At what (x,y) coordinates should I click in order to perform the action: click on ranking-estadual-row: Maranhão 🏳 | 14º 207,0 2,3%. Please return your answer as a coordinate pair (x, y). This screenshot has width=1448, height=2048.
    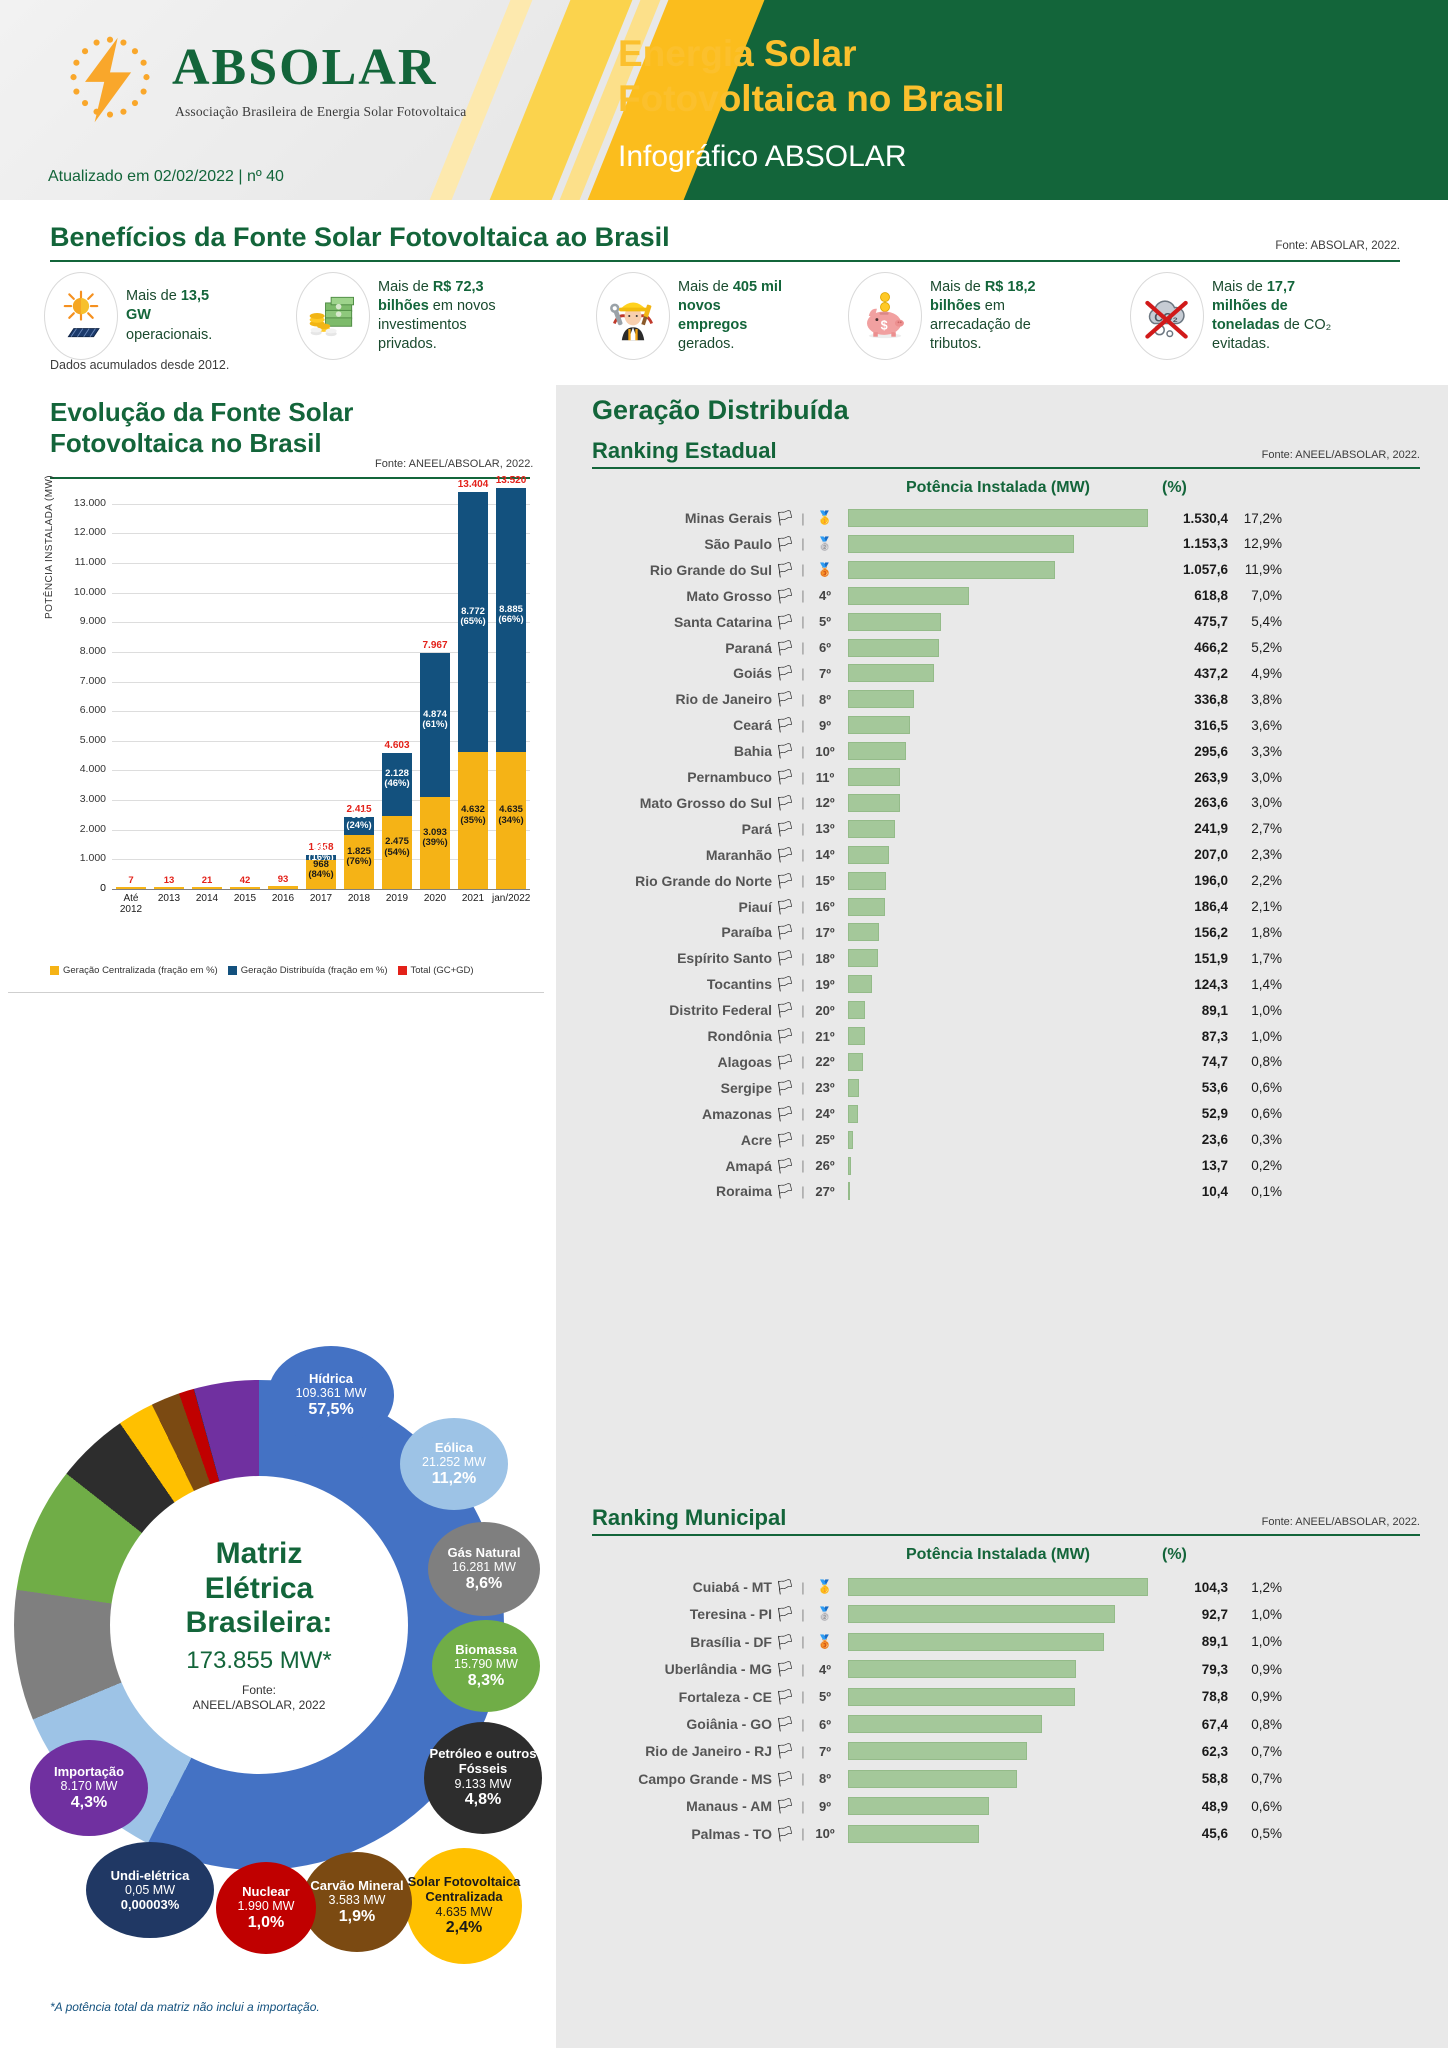
    Looking at the image, I should click on (1006, 855).